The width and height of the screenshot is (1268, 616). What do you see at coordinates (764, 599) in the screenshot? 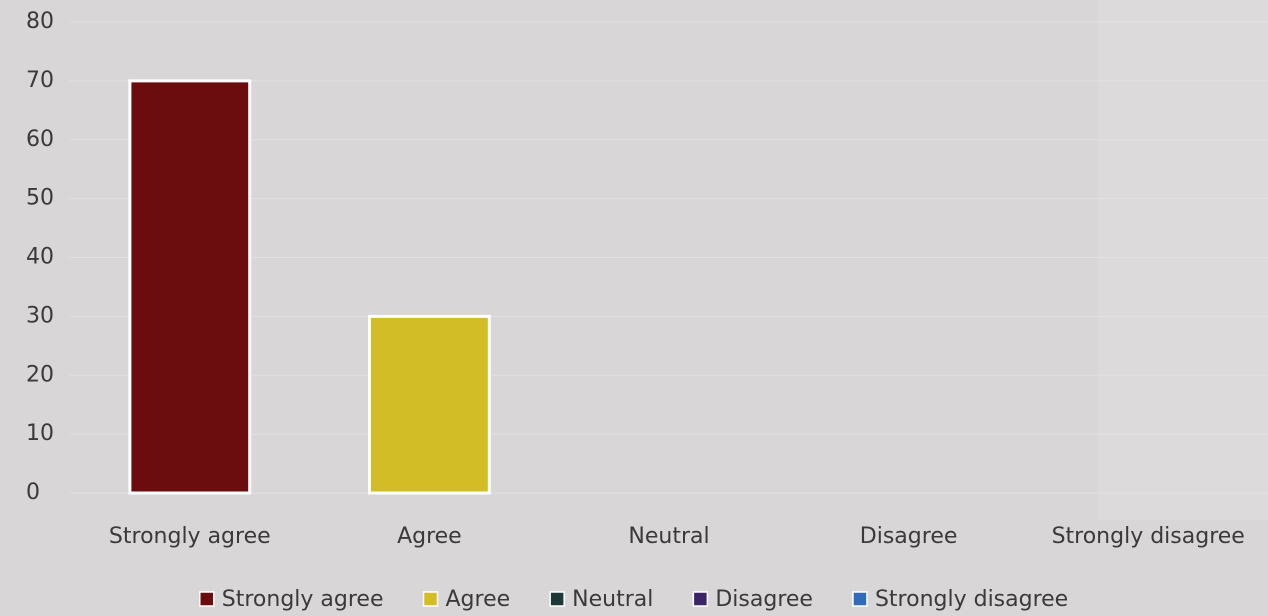
I see `legend-label: Disagree` at bounding box center [764, 599].